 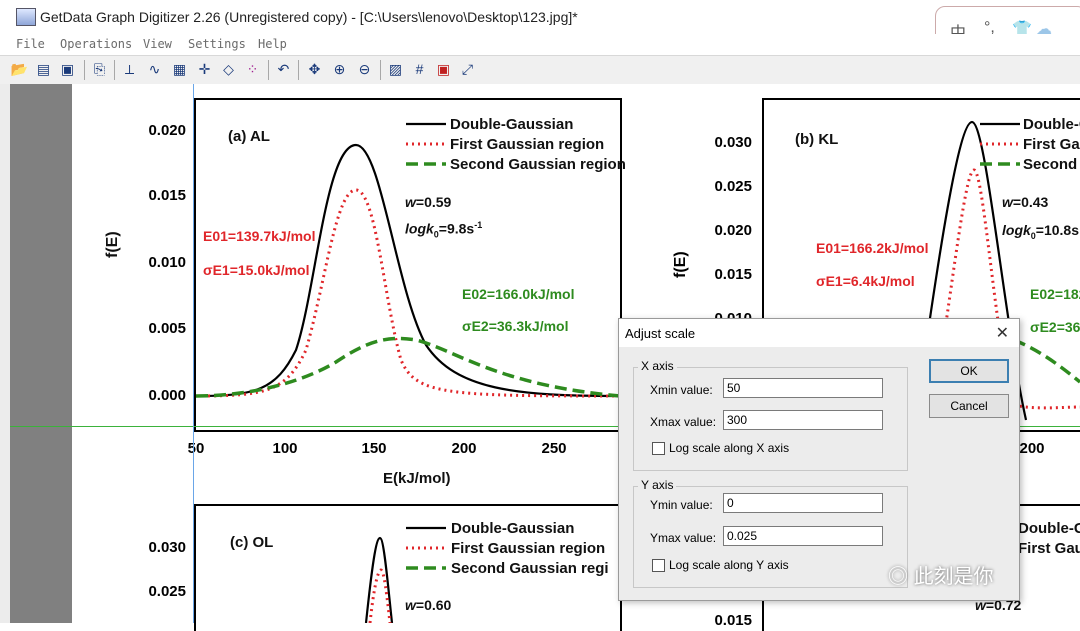 I want to click on xmin-input, so click(x=803, y=388).